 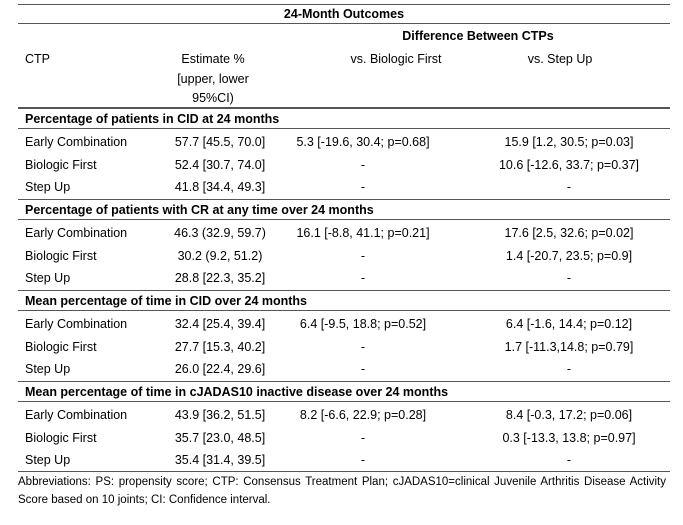 I want to click on table-title: 24-Month Outcomes, so click(x=344, y=14).